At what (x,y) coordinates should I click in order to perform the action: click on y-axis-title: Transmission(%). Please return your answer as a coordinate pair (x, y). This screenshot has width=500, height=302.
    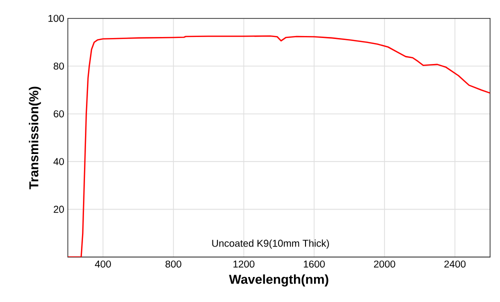
    Looking at the image, I should click on (34, 138).